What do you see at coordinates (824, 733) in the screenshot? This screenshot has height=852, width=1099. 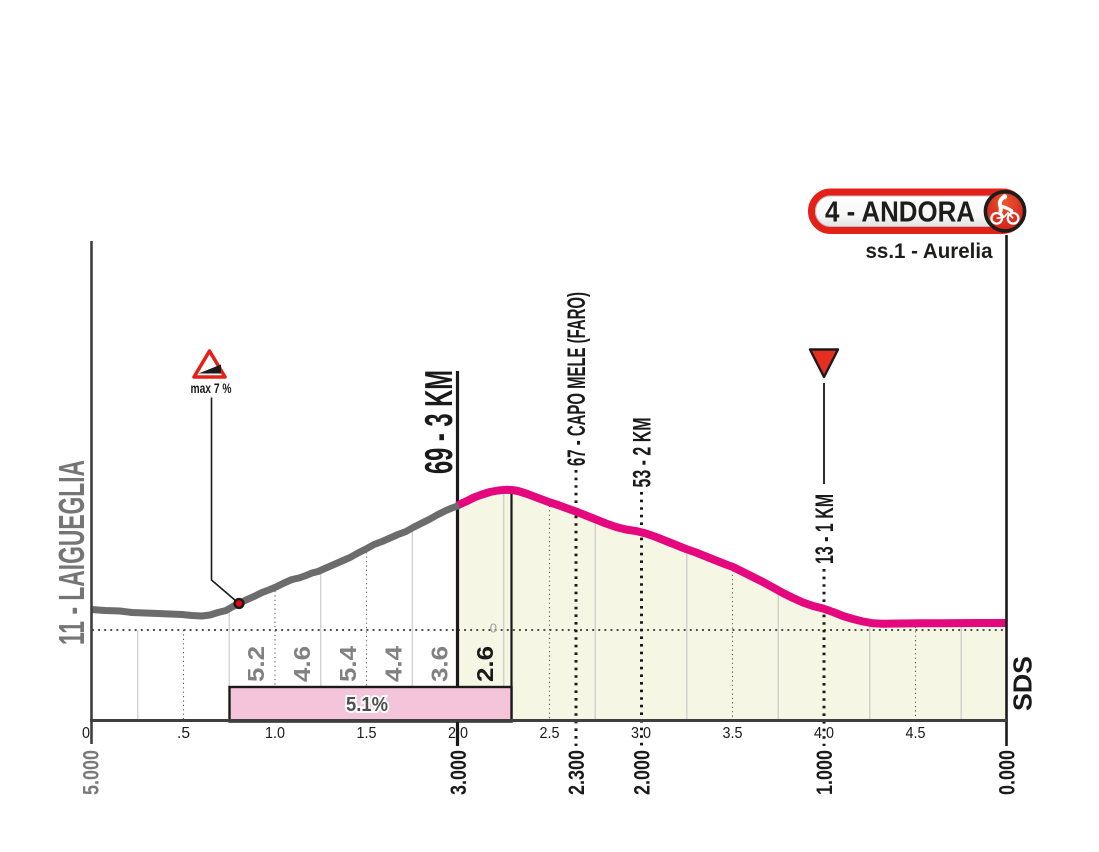 I see `svg-text: 4.0` at bounding box center [824, 733].